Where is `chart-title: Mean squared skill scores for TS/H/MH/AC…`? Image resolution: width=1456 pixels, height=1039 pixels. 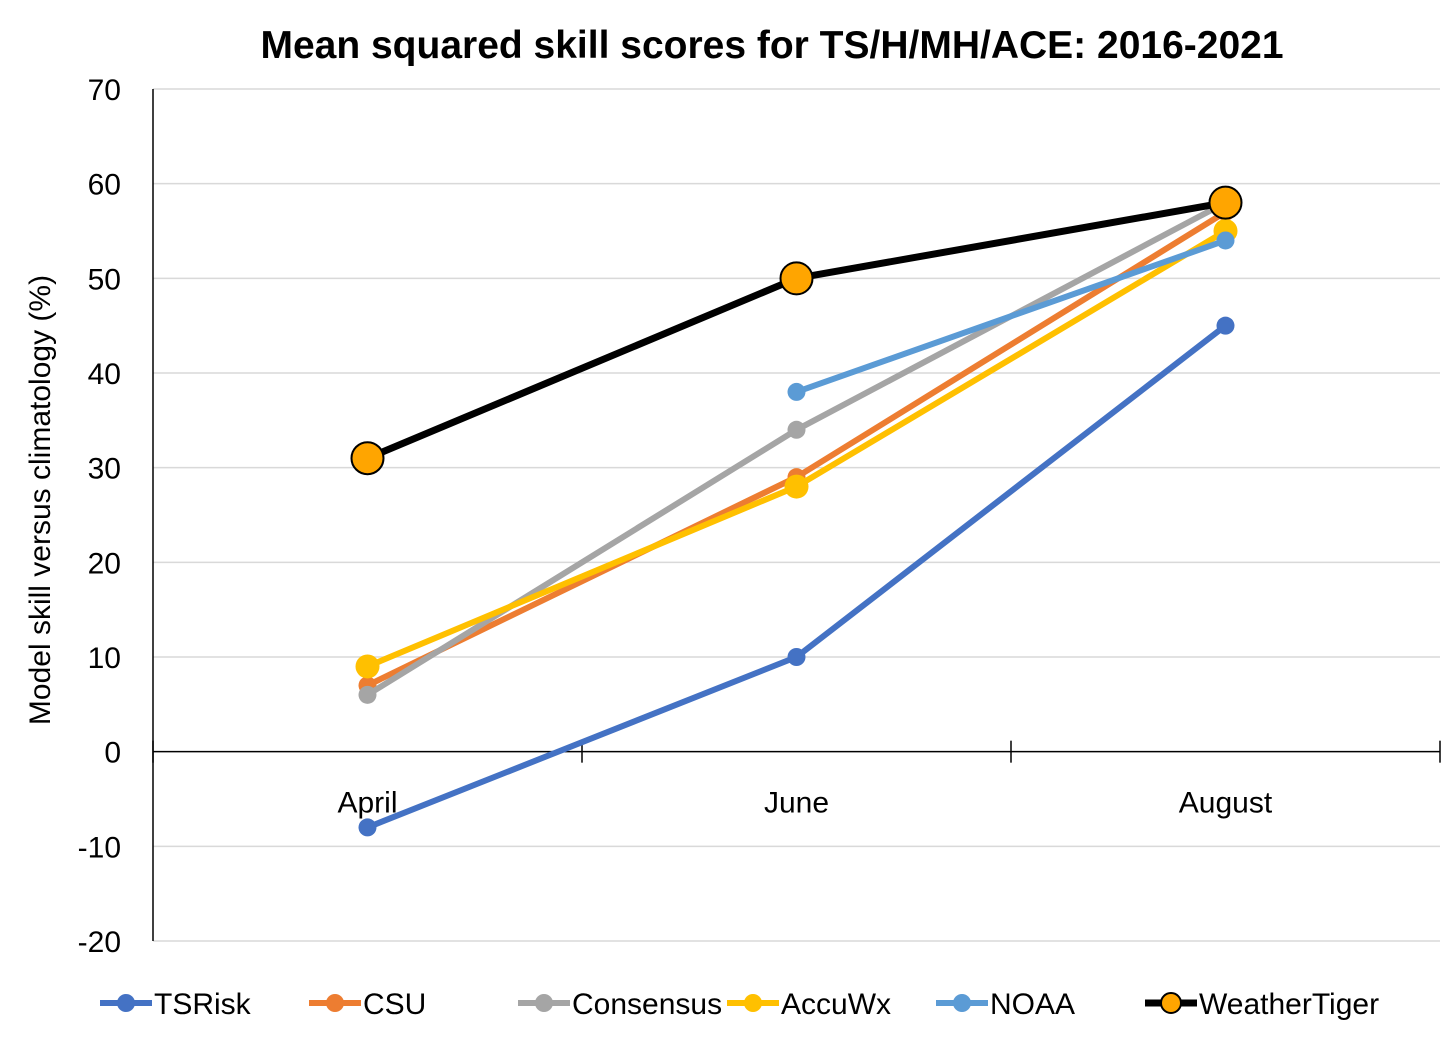
chart-title: Mean squared skill scores for TS/H/MH/AC… is located at coordinates (771, 45).